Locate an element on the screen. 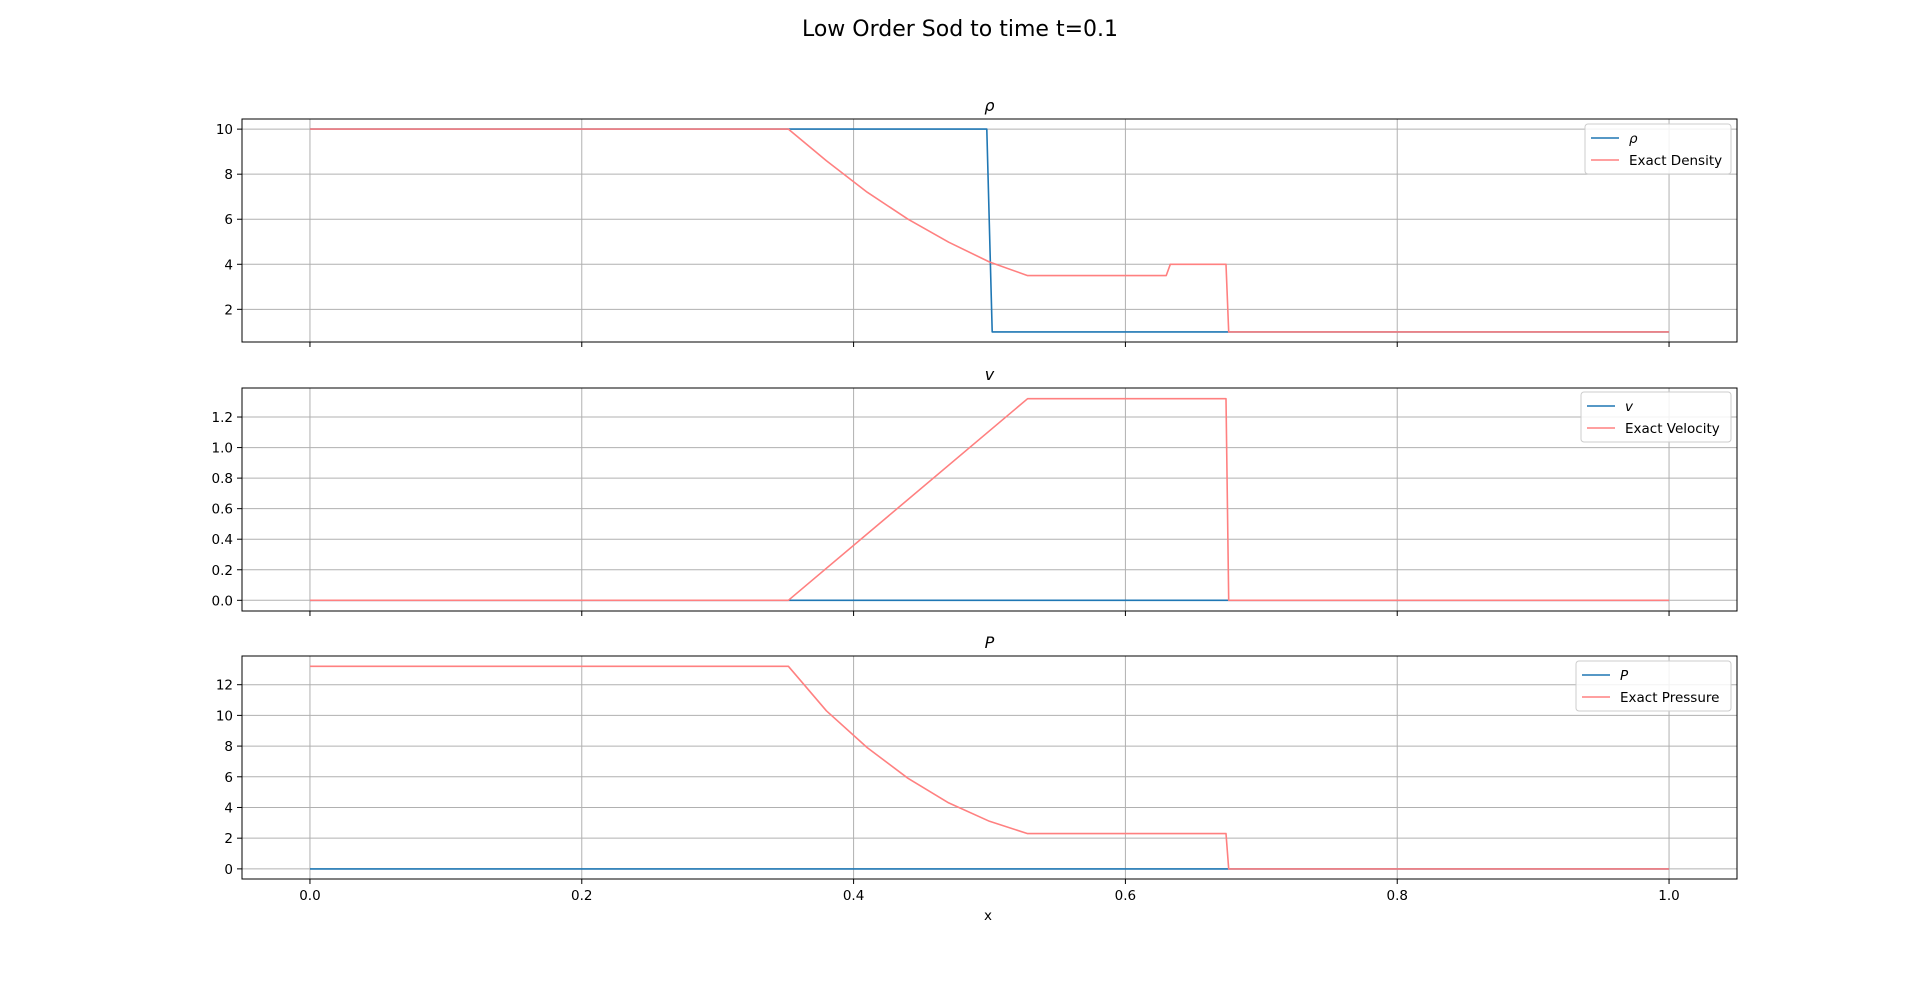 The height and width of the screenshot is (982, 1920). legend: v Exact Velocity is located at coordinates (1656, 417).